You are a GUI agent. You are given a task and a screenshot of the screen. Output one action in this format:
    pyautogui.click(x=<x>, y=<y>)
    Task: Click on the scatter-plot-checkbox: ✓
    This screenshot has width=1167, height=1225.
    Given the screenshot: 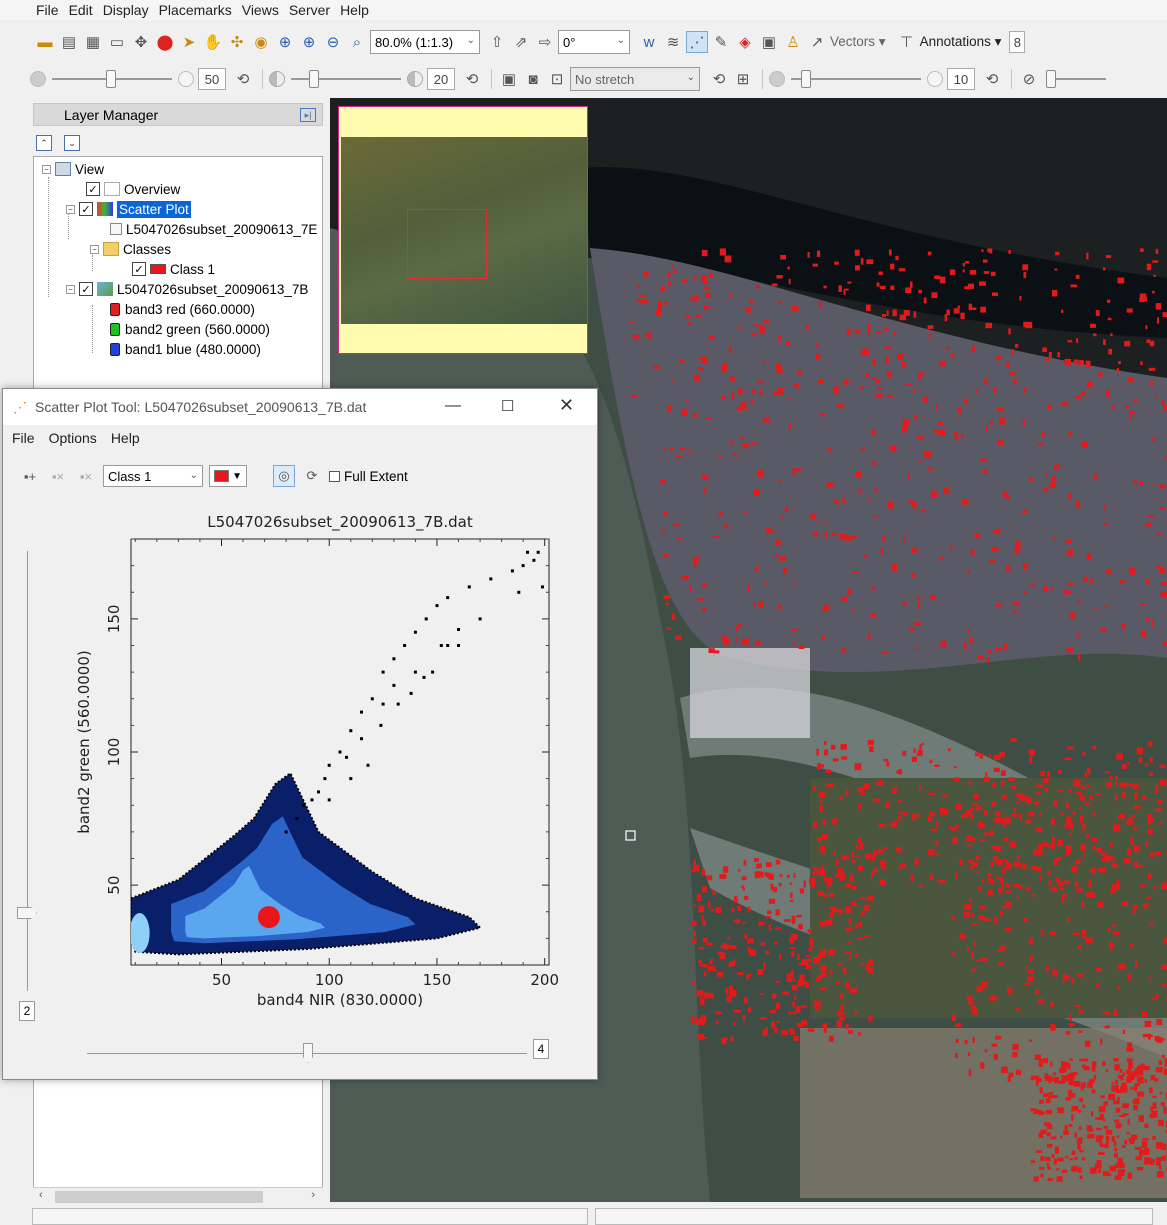 What is the action you would take?
    pyautogui.click(x=86, y=209)
    